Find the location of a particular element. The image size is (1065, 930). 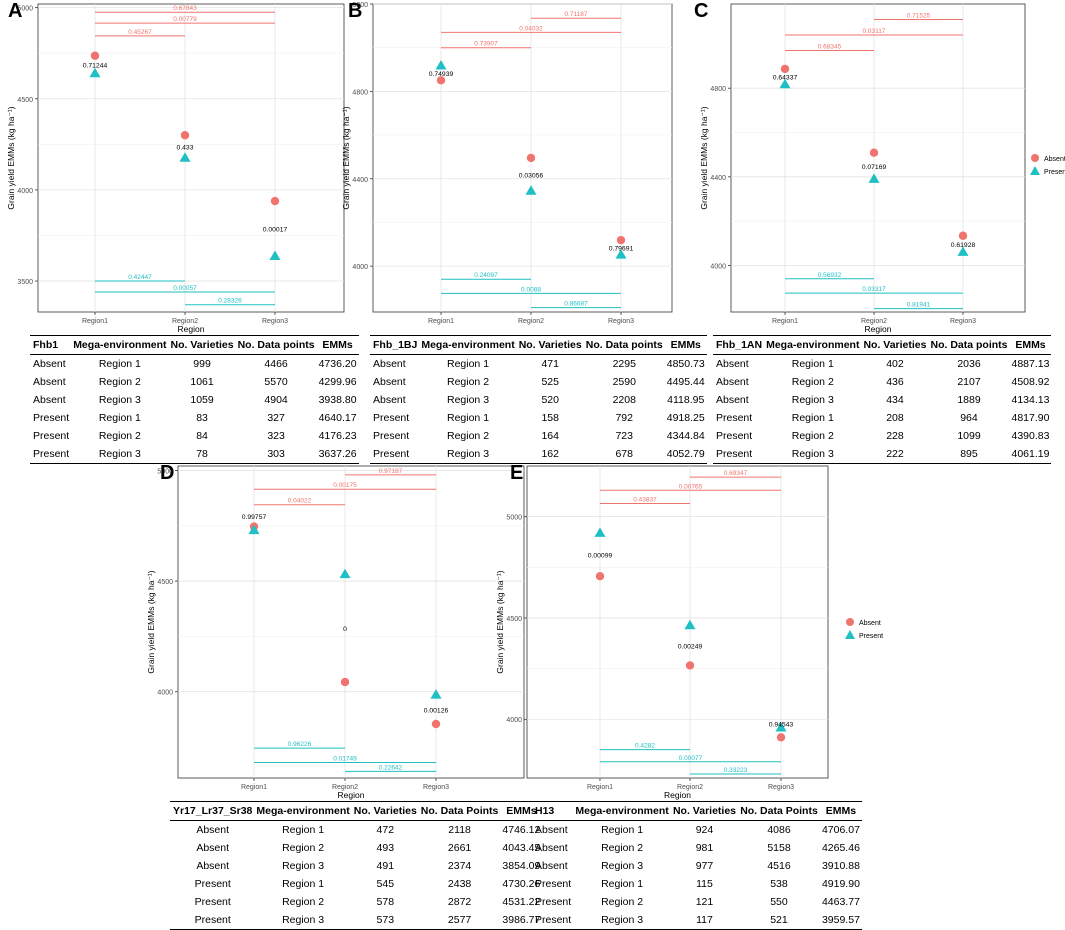

table-cell: 4918.25 is located at coordinates (685, 418).